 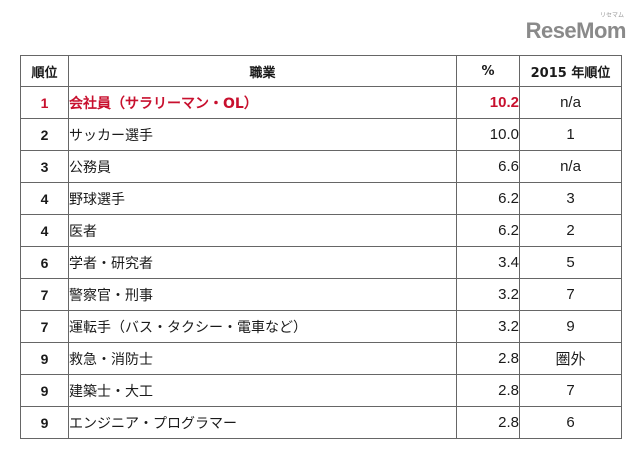 I want to click on table-row: 9 エンジニア・プログラマー 2.8 6, so click(x=321, y=422).